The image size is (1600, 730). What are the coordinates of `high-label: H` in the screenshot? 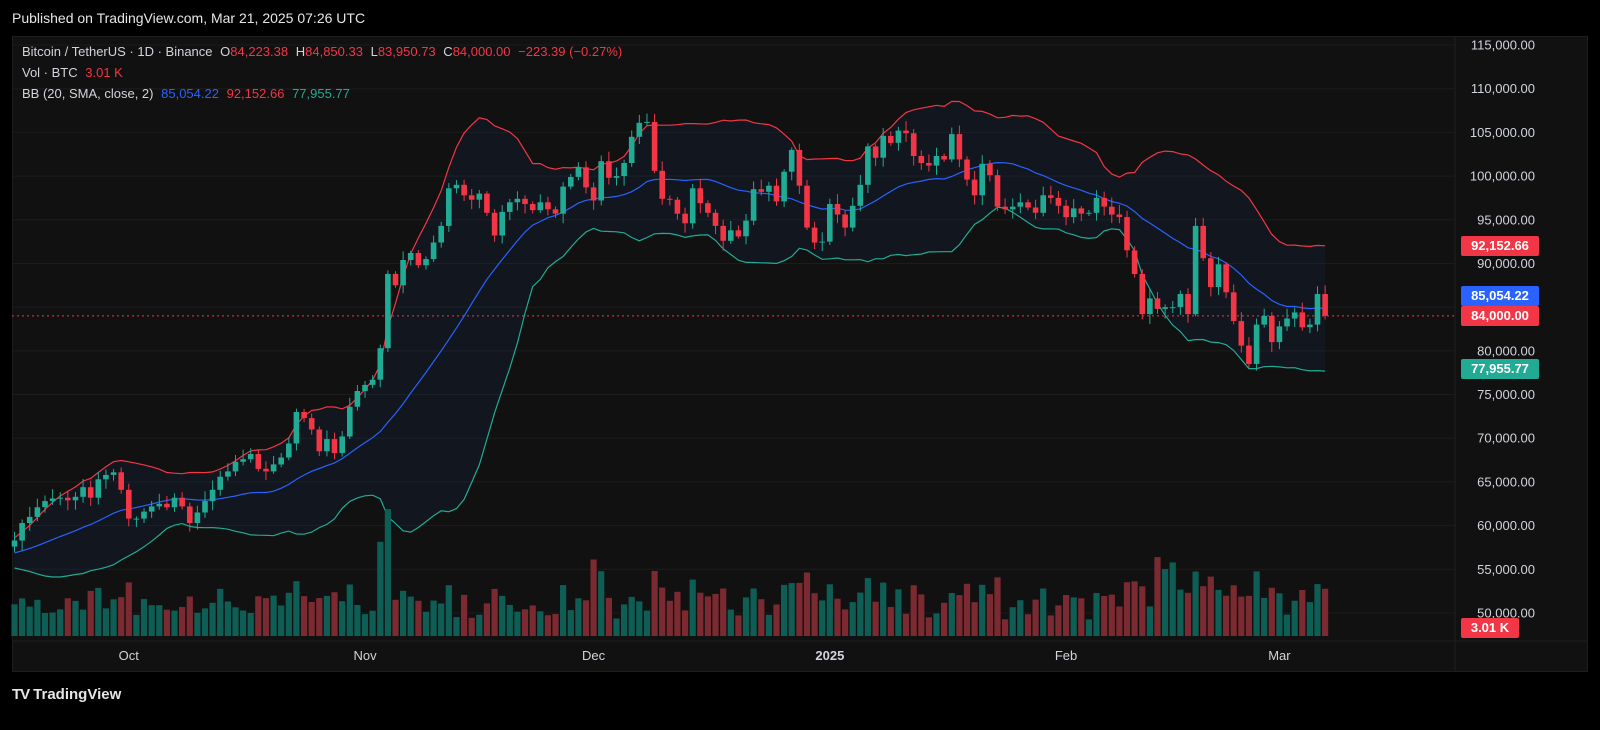 It's located at (300, 51).